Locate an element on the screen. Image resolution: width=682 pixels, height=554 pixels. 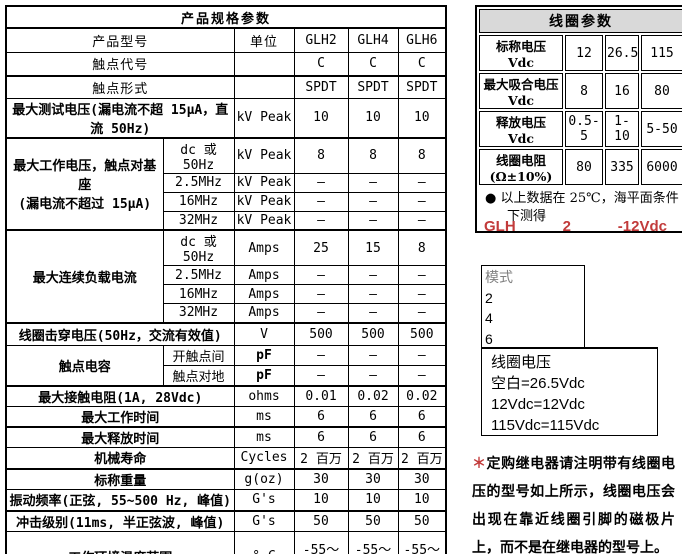
spec-table-cell is located at coordinates (264, 87).